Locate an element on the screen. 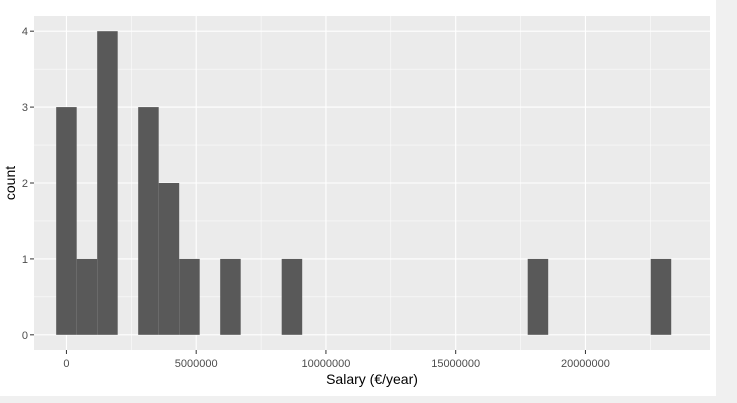  y-axis-title: count is located at coordinates (10, 183).